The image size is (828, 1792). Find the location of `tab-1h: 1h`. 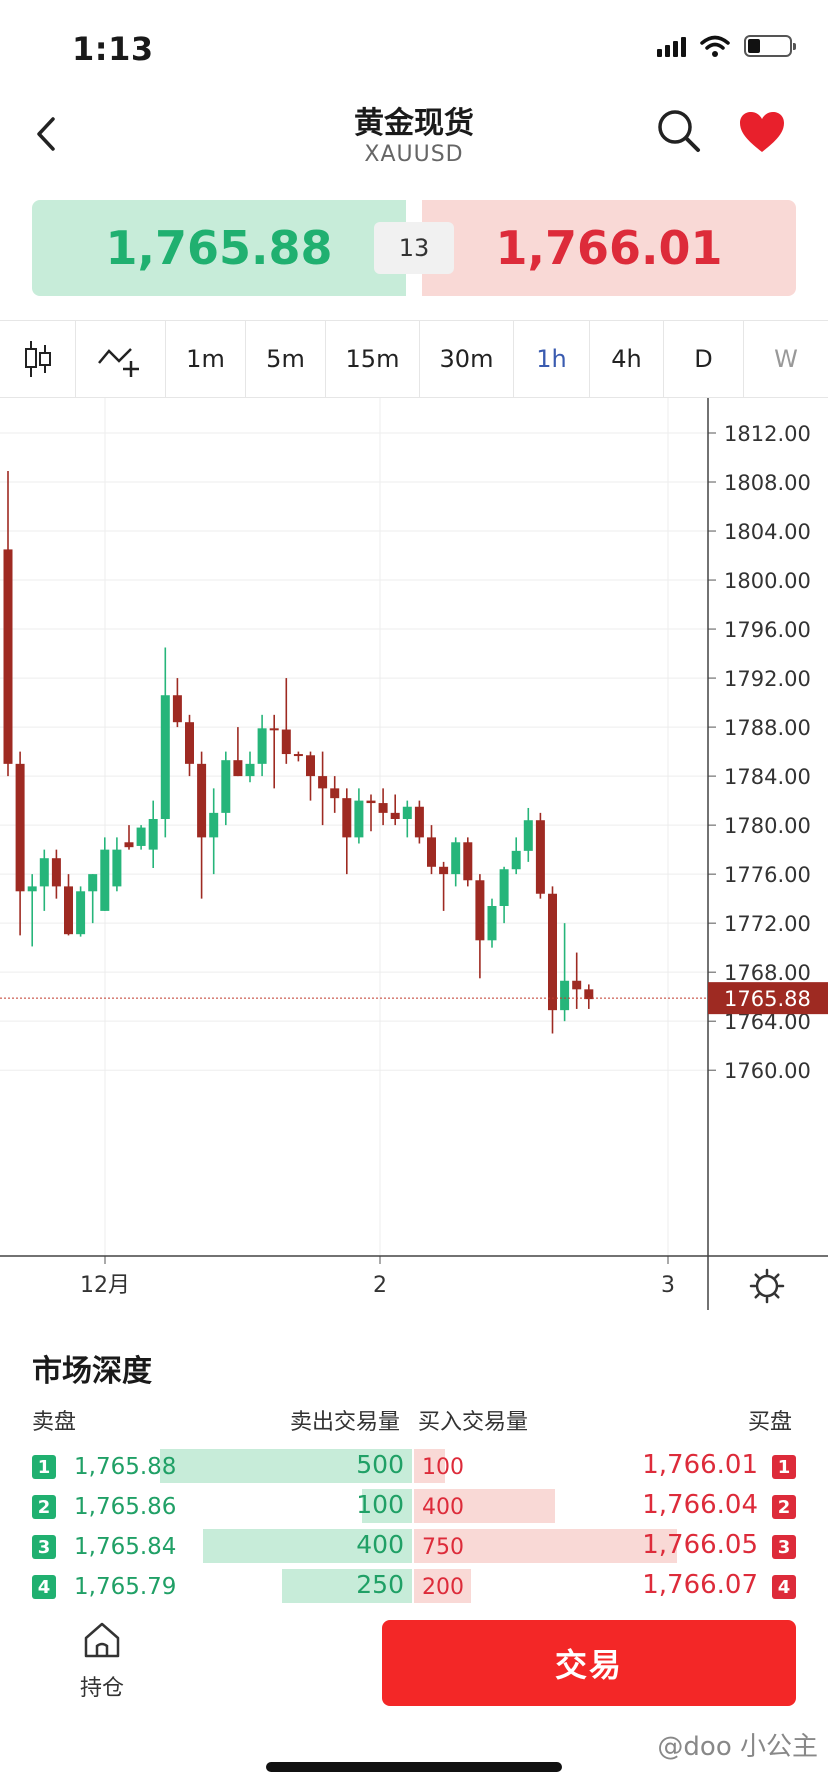

tab-1h: 1h is located at coordinates (552, 359).